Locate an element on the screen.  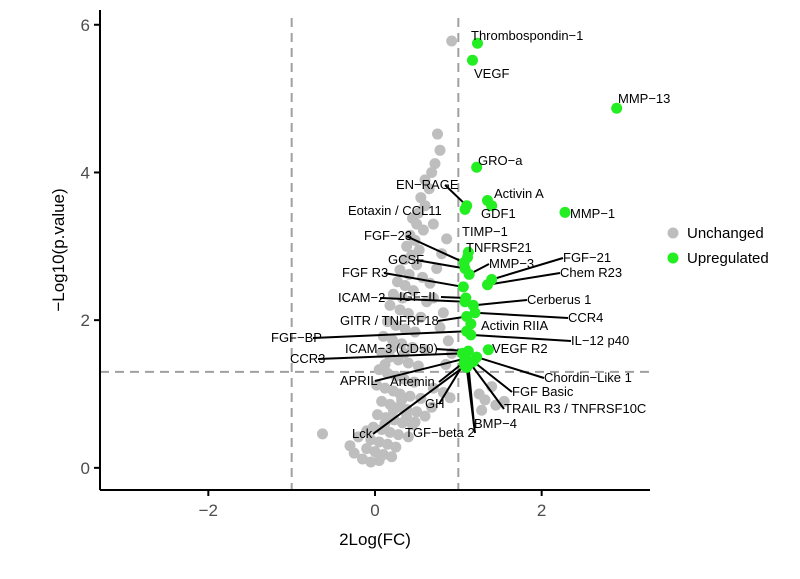
point-label: TRAIL R3 / TNFRSF10C is located at coordinates (575, 408).